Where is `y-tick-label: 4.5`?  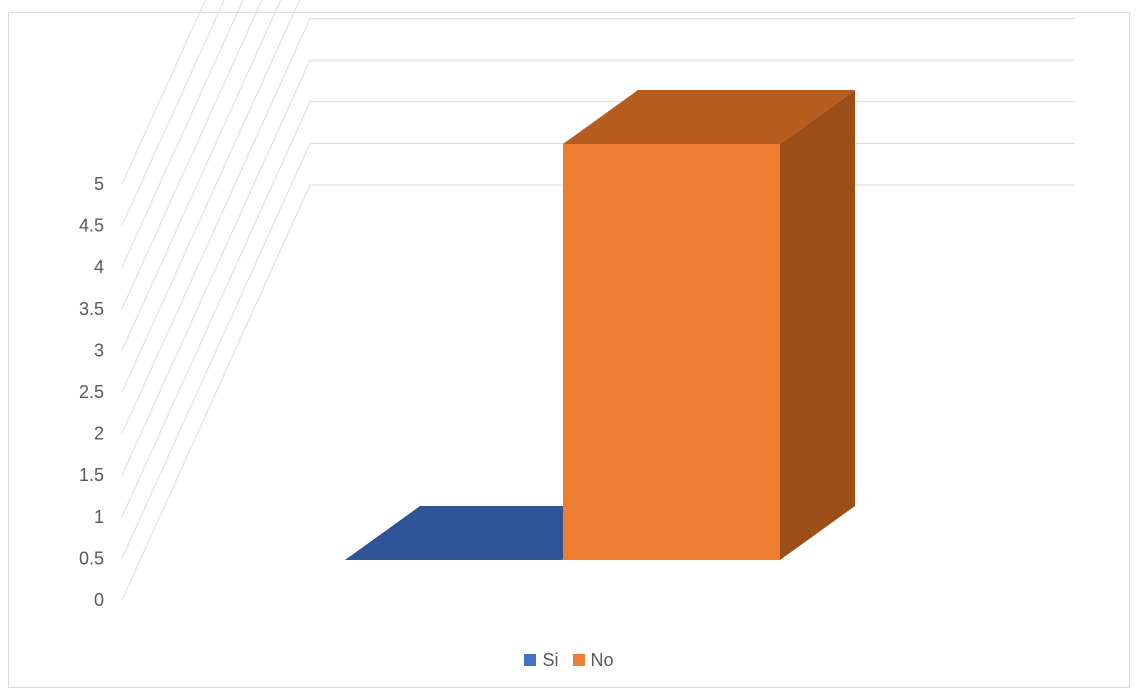 y-tick-label: 4.5 is located at coordinates (91, 226).